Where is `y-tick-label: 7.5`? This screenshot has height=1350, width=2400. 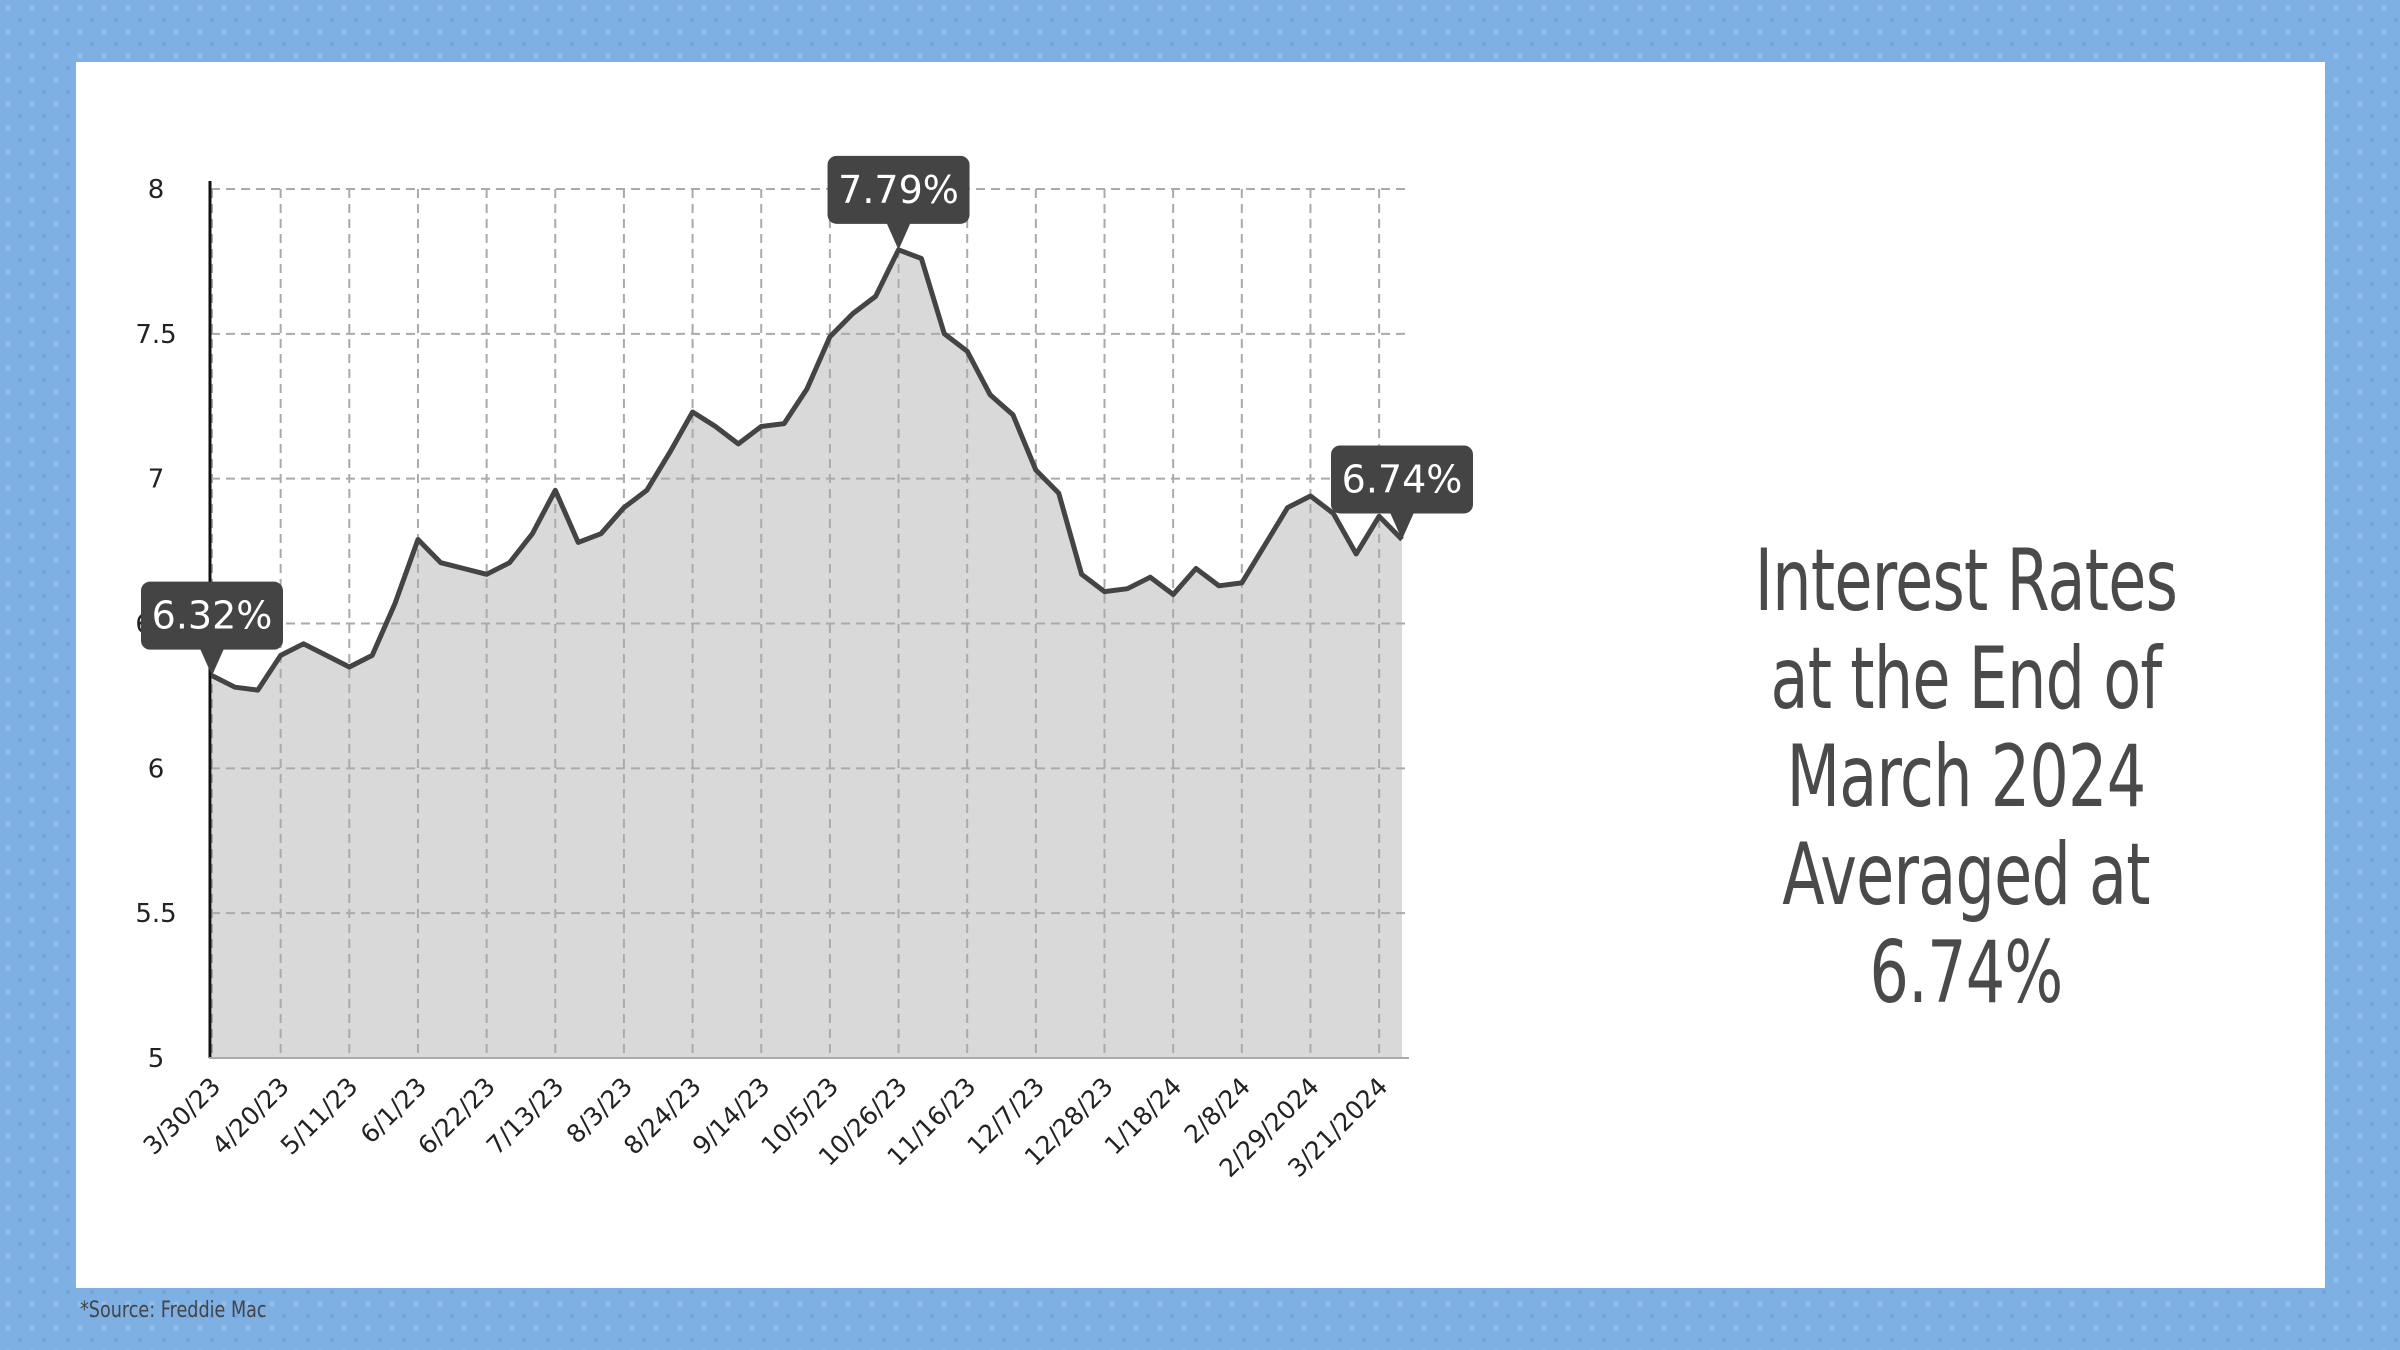 y-tick-label: 7.5 is located at coordinates (155, 335).